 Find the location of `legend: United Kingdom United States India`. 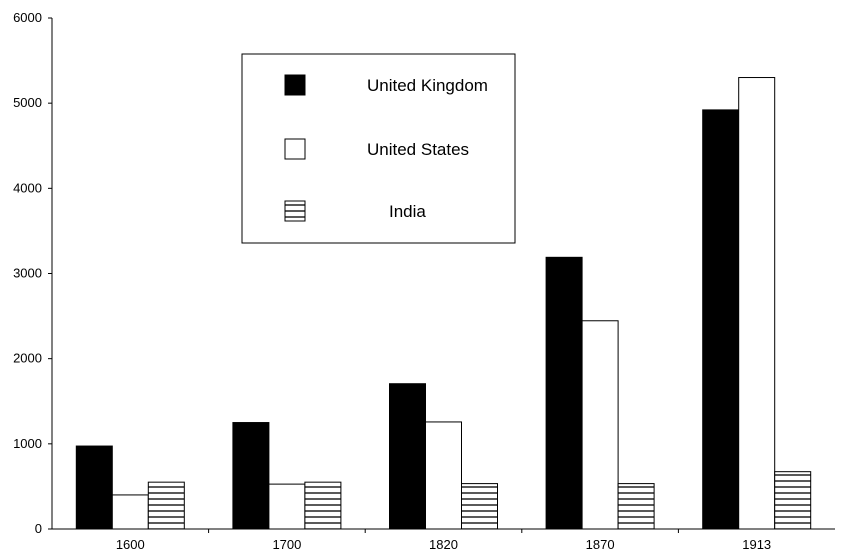

legend: United Kingdom United States India is located at coordinates (378, 148).